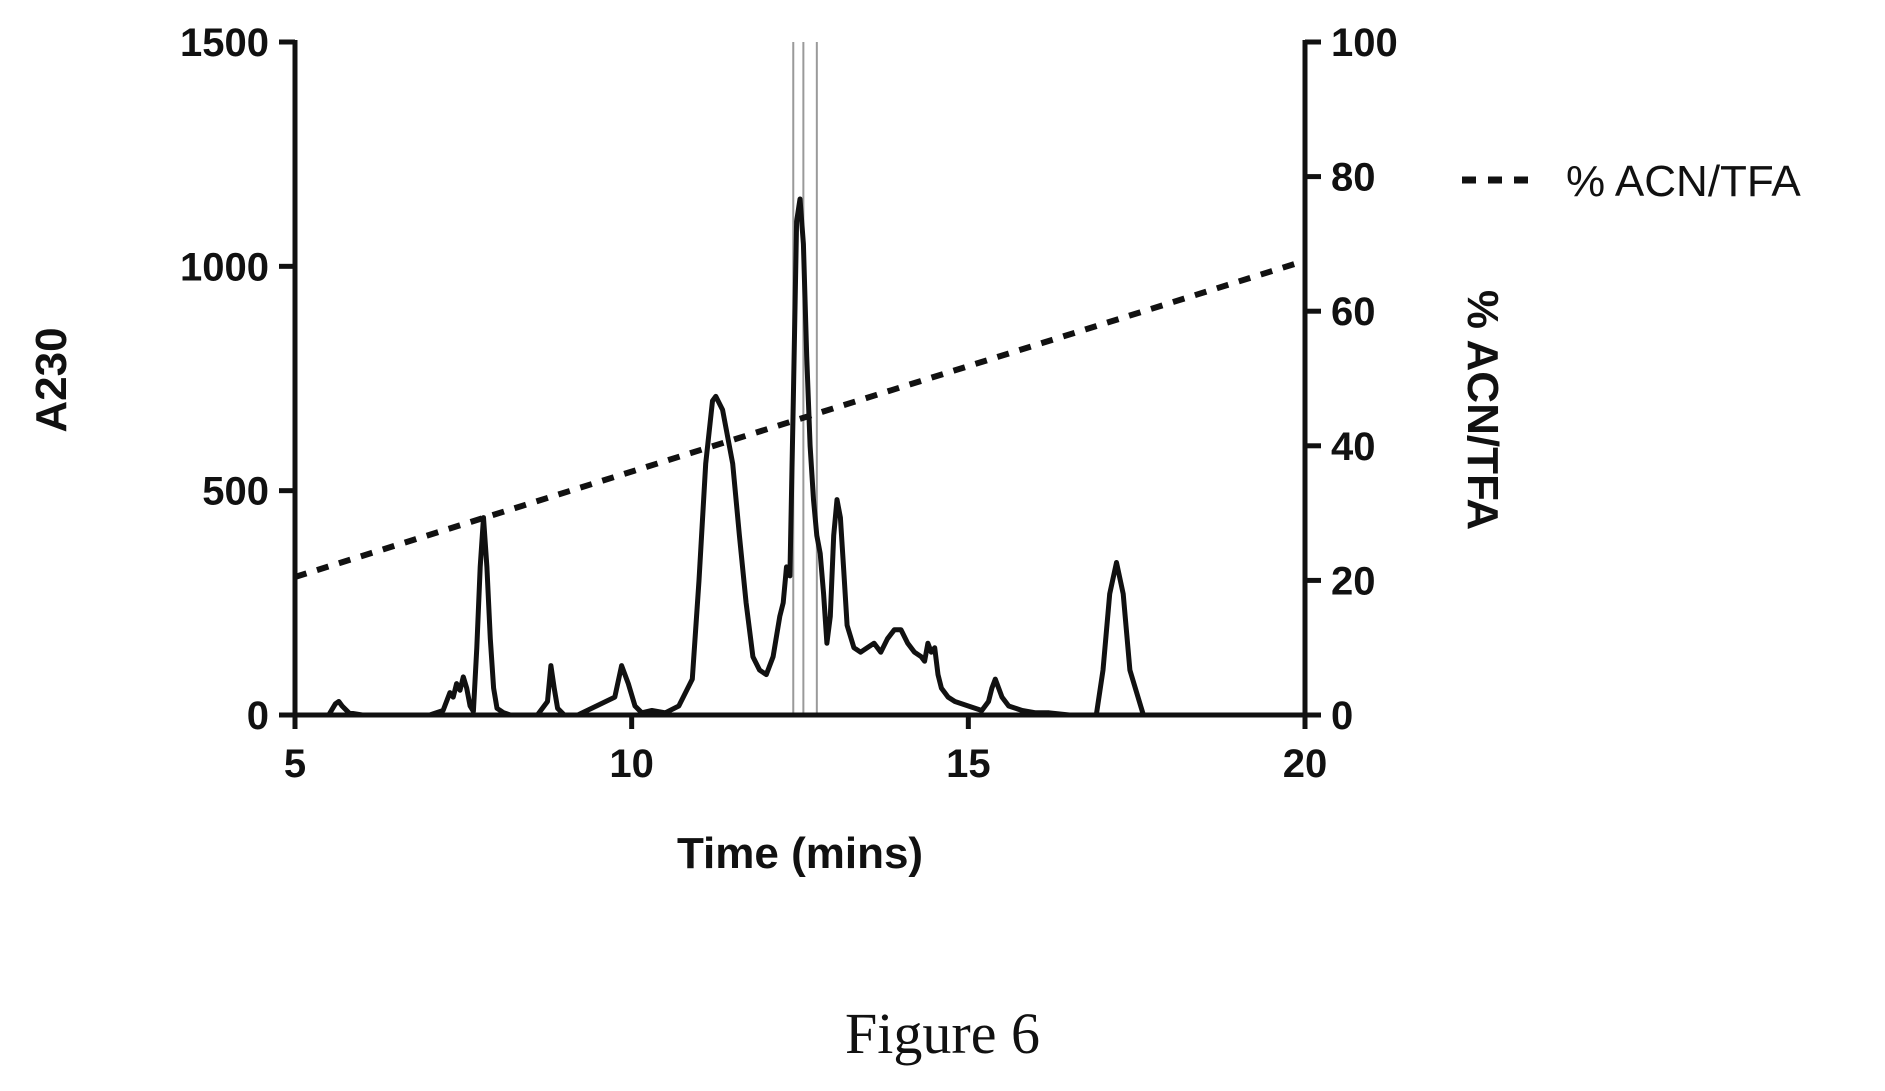  What do you see at coordinates (258, 716) in the screenshot?
I see `y-tick-label-0: 0` at bounding box center [258, 716].